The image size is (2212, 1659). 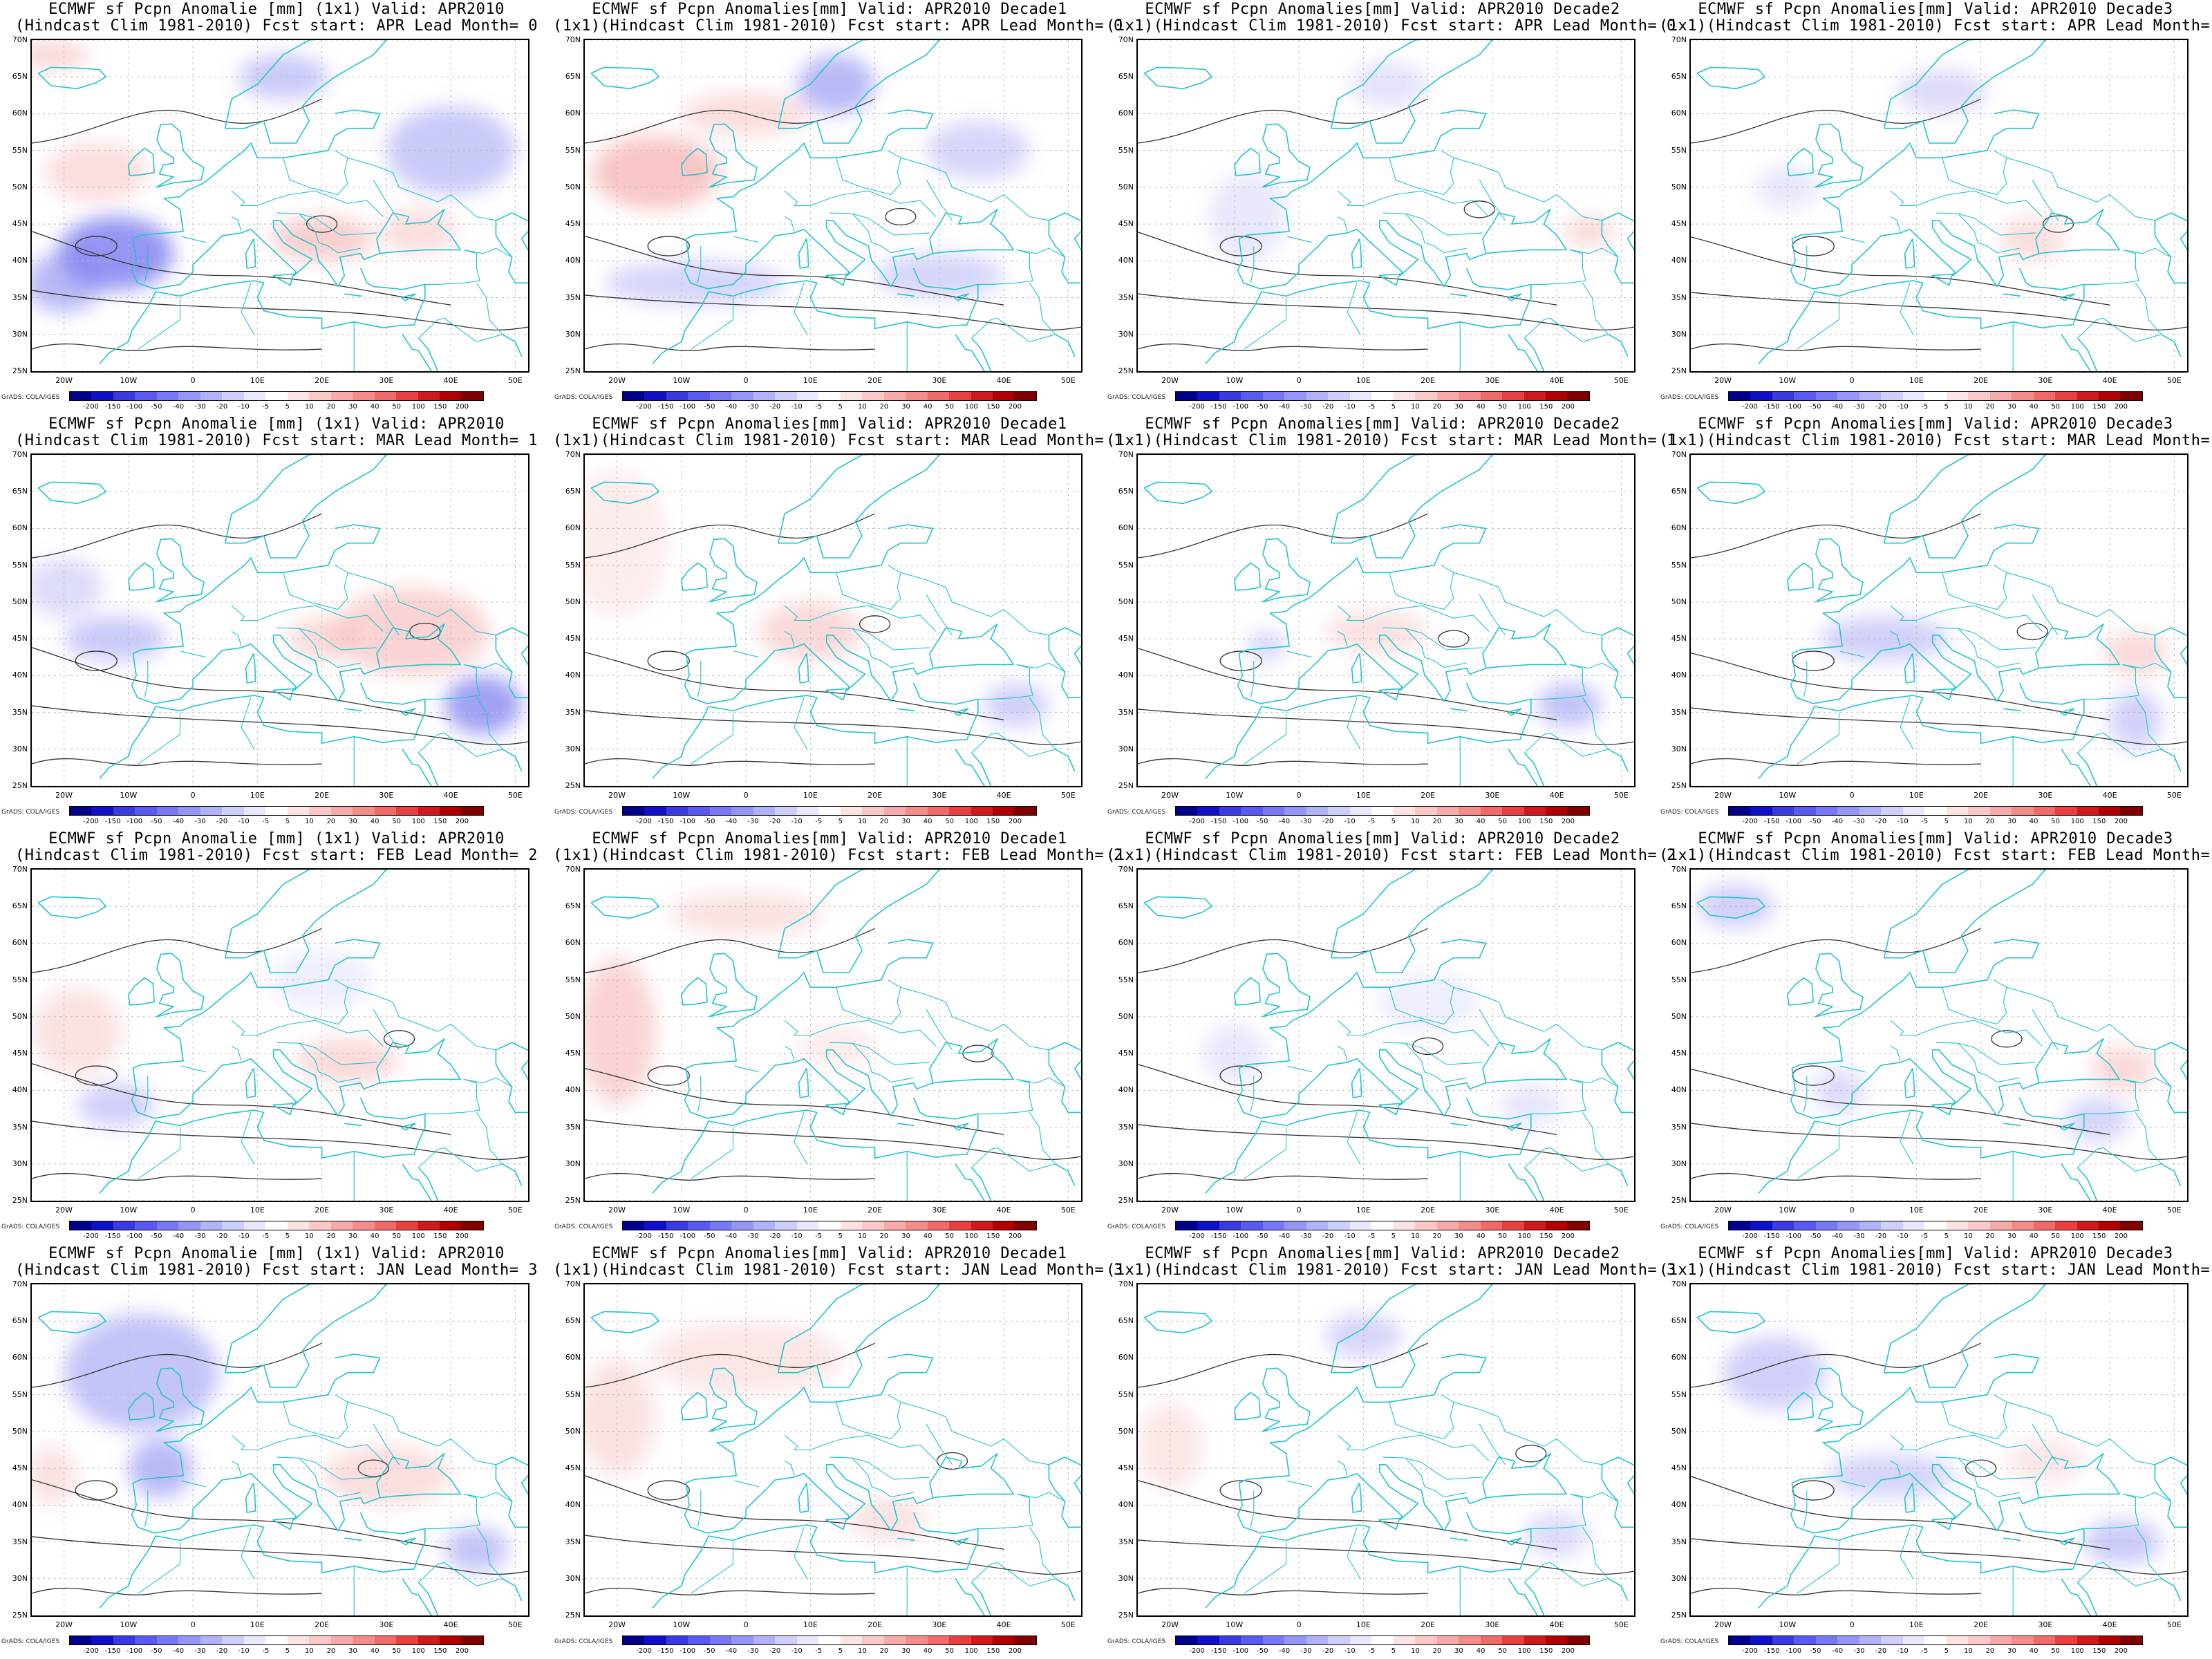 What do you see at coordinates (515, 1624) in the screenshot?
I see `longitude-label: 50E` at bounding box center [515, 1624].